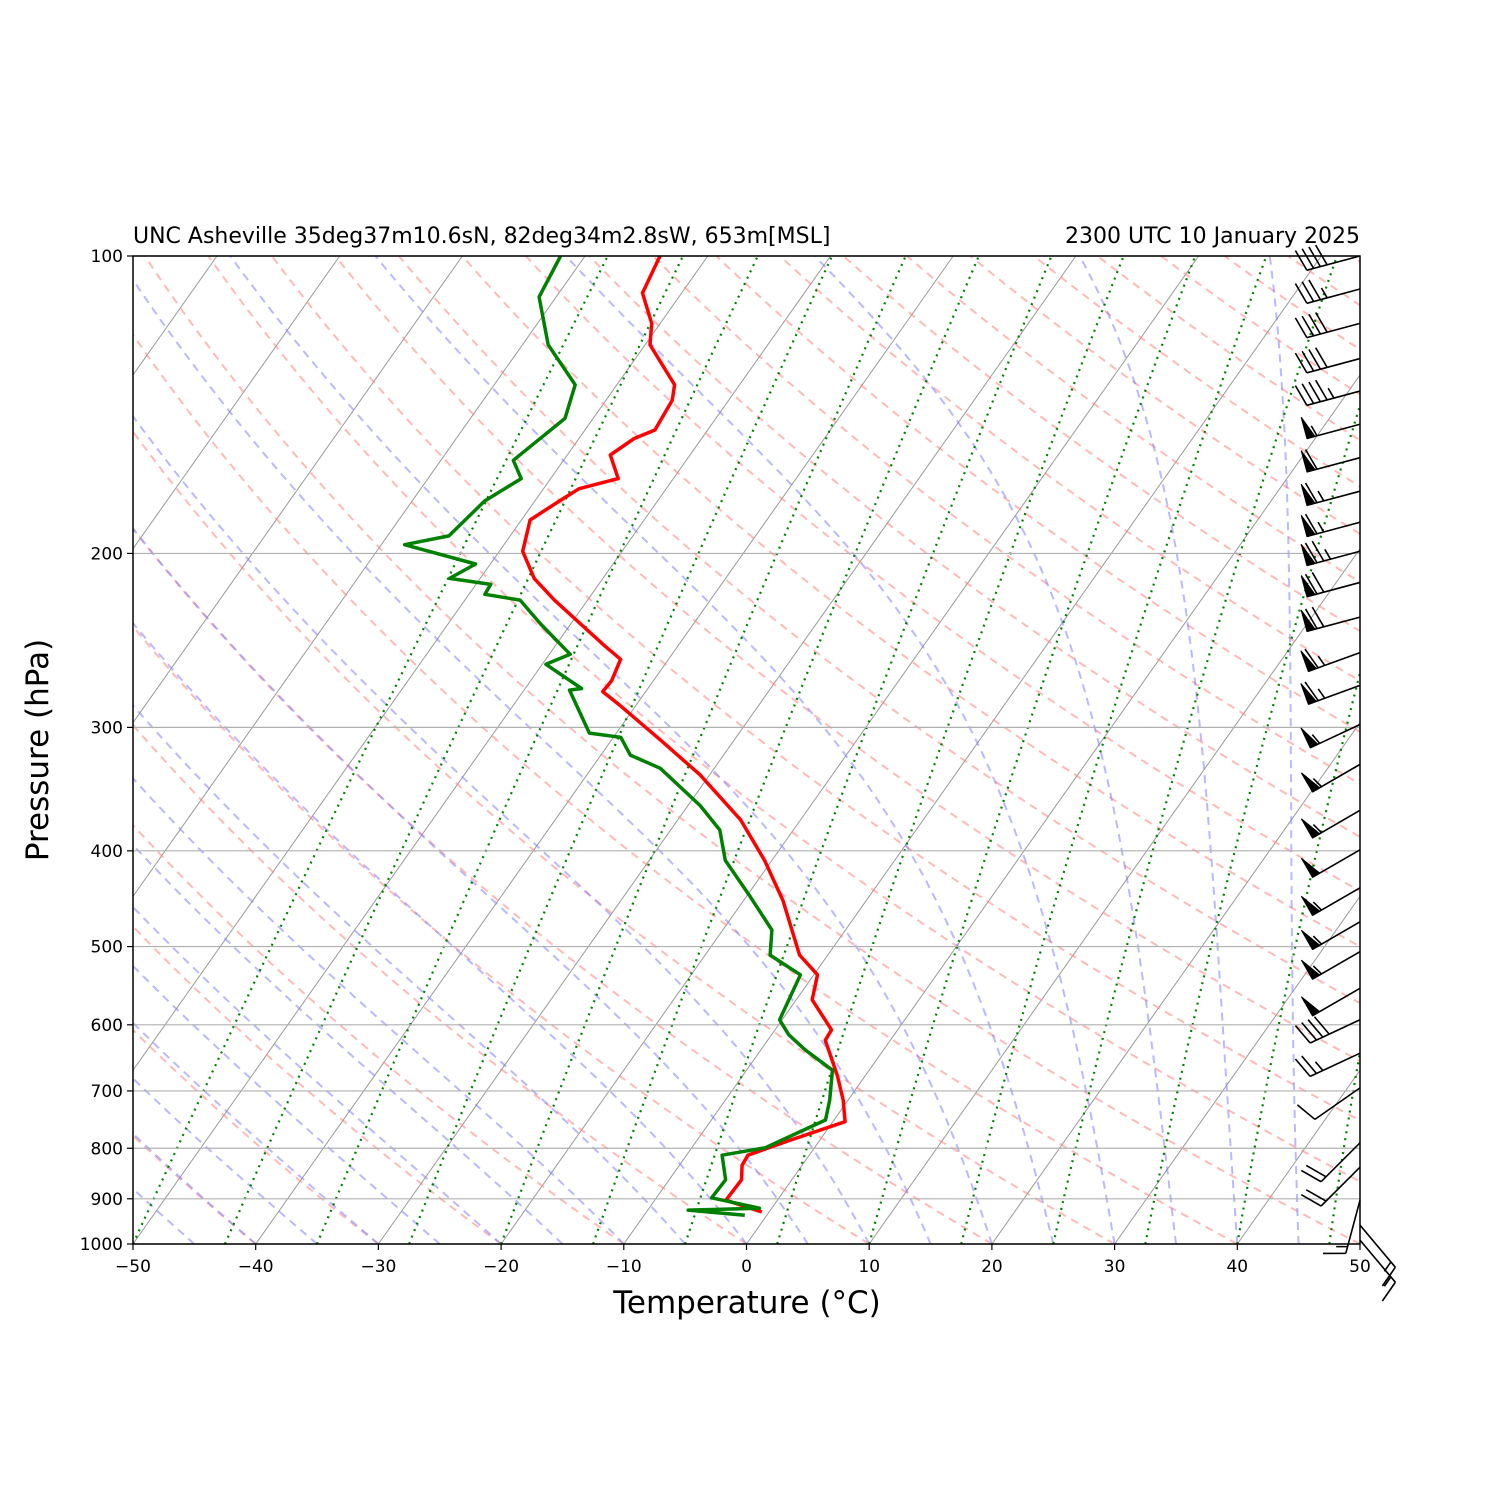 The width and height of the screenshot is (1500, 1500). What do you see at coordinates (746, 1303) in the screenshot?
I see `x-axis-label: Temperature (°C)` at bounding box center [746, 1303].